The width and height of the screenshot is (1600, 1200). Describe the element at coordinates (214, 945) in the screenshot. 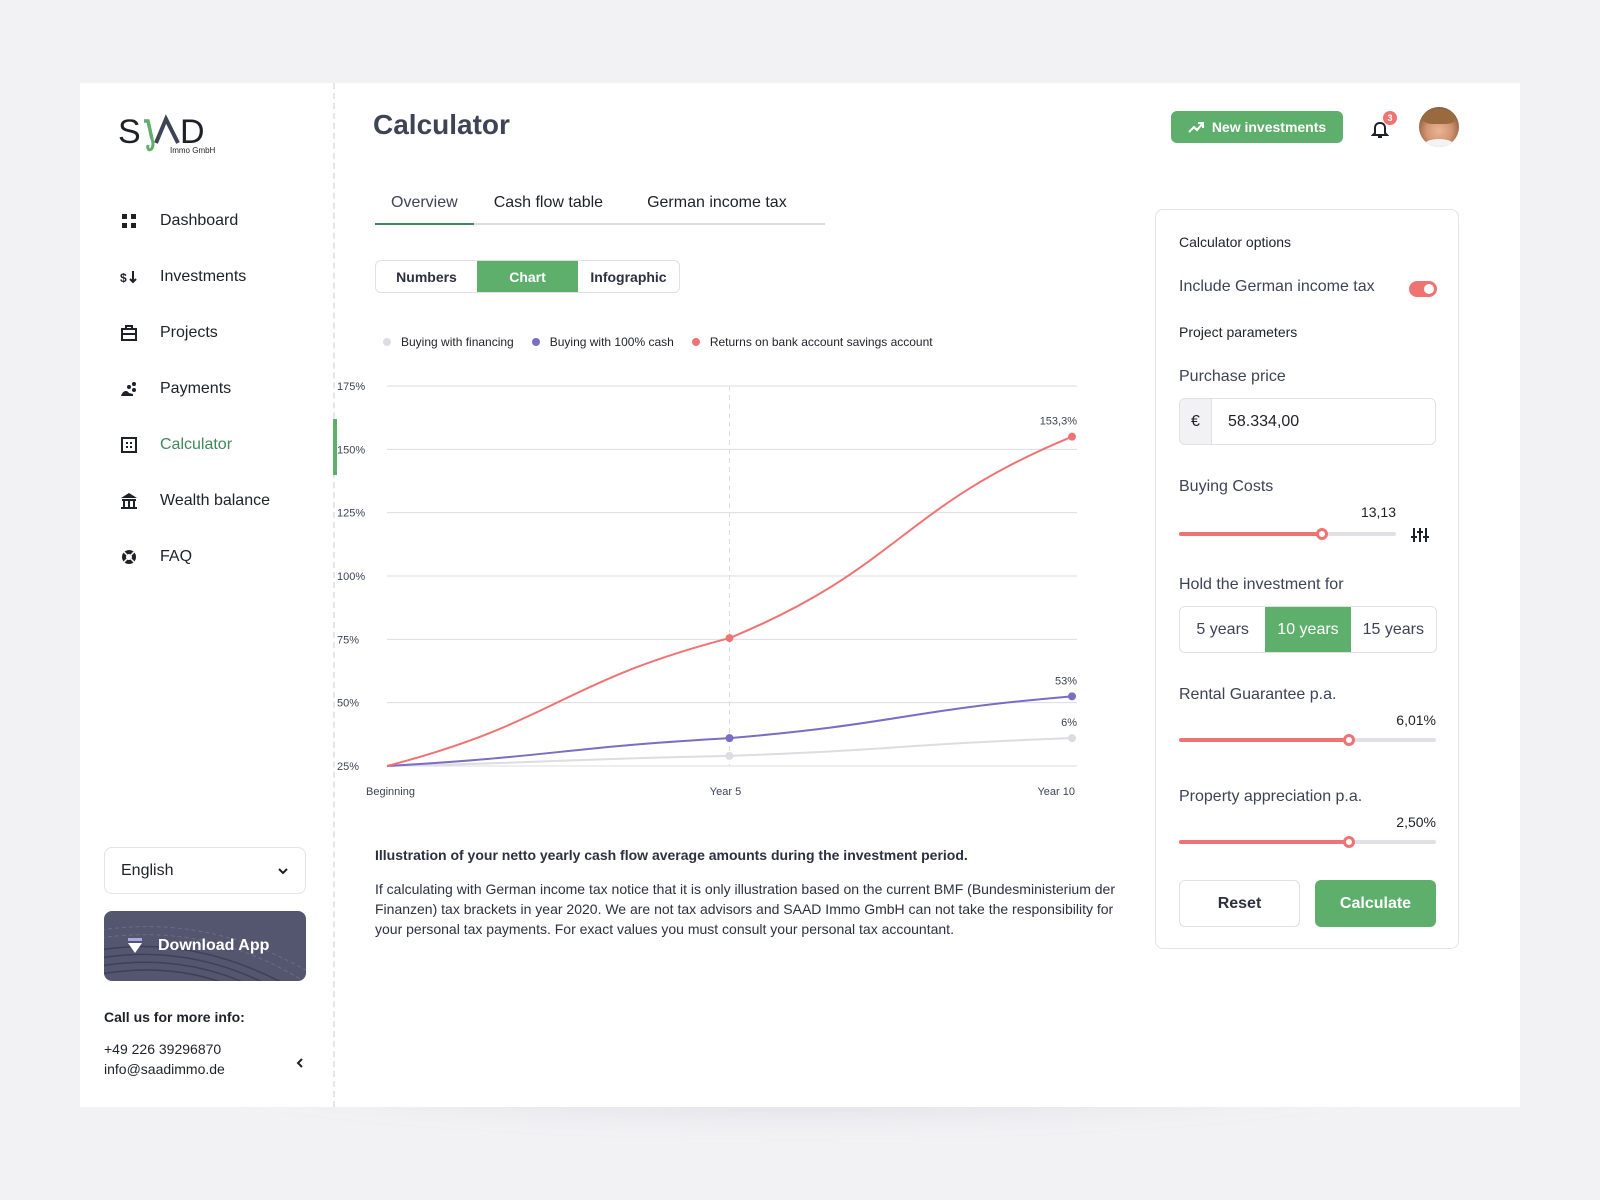

I see `download-app-label: Download App` at that location.